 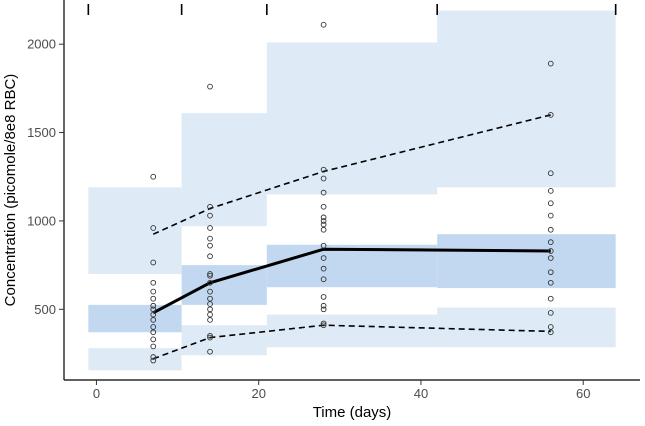 What do you see at coordinates (341, 390) in the screenshot?
I see `x-axis-ticks: 0 20 40 60` at bounding box center [341, 390].